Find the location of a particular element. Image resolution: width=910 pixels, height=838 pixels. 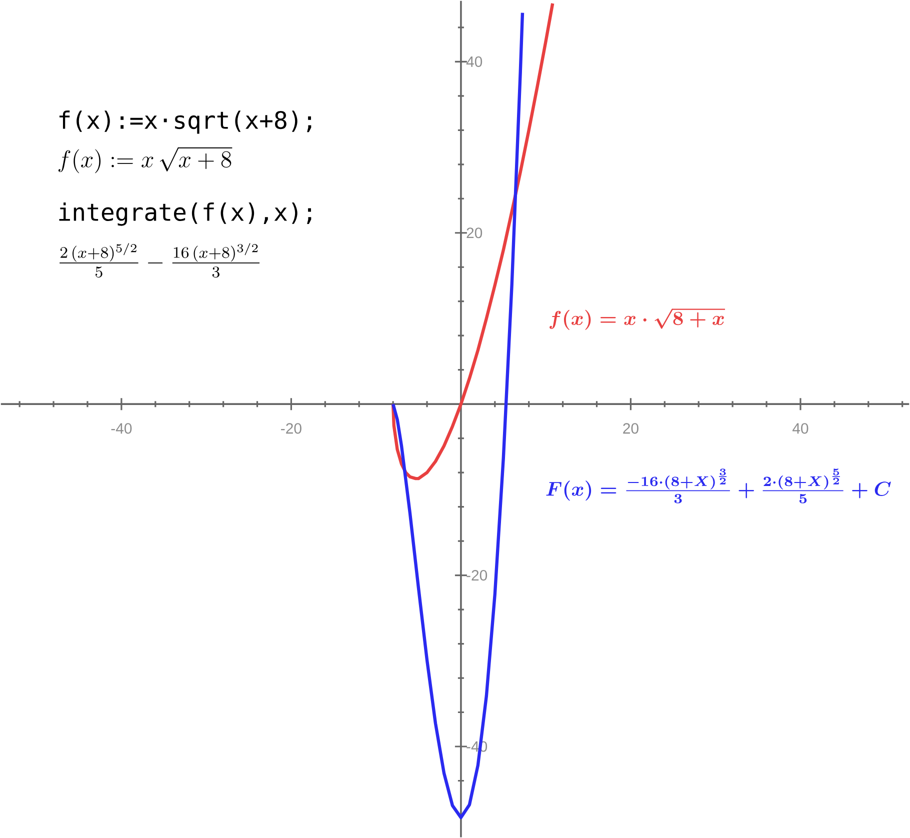

line-series is located at coordinates (457, 415).